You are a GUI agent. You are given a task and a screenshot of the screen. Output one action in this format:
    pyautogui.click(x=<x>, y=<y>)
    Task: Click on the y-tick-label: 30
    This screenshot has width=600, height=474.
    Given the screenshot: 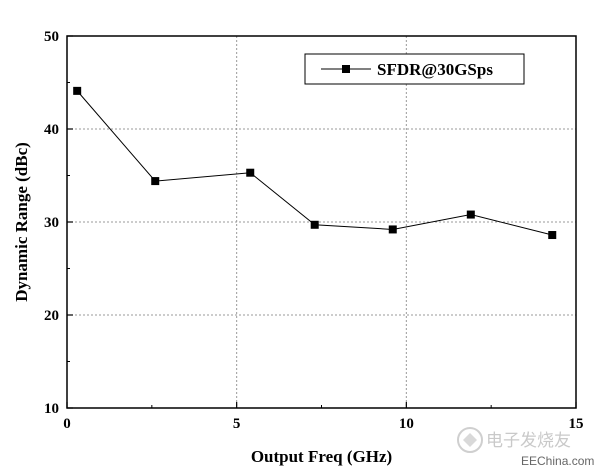 What is the action you would take?
    pyautogui.click(x=51, y=223)
    